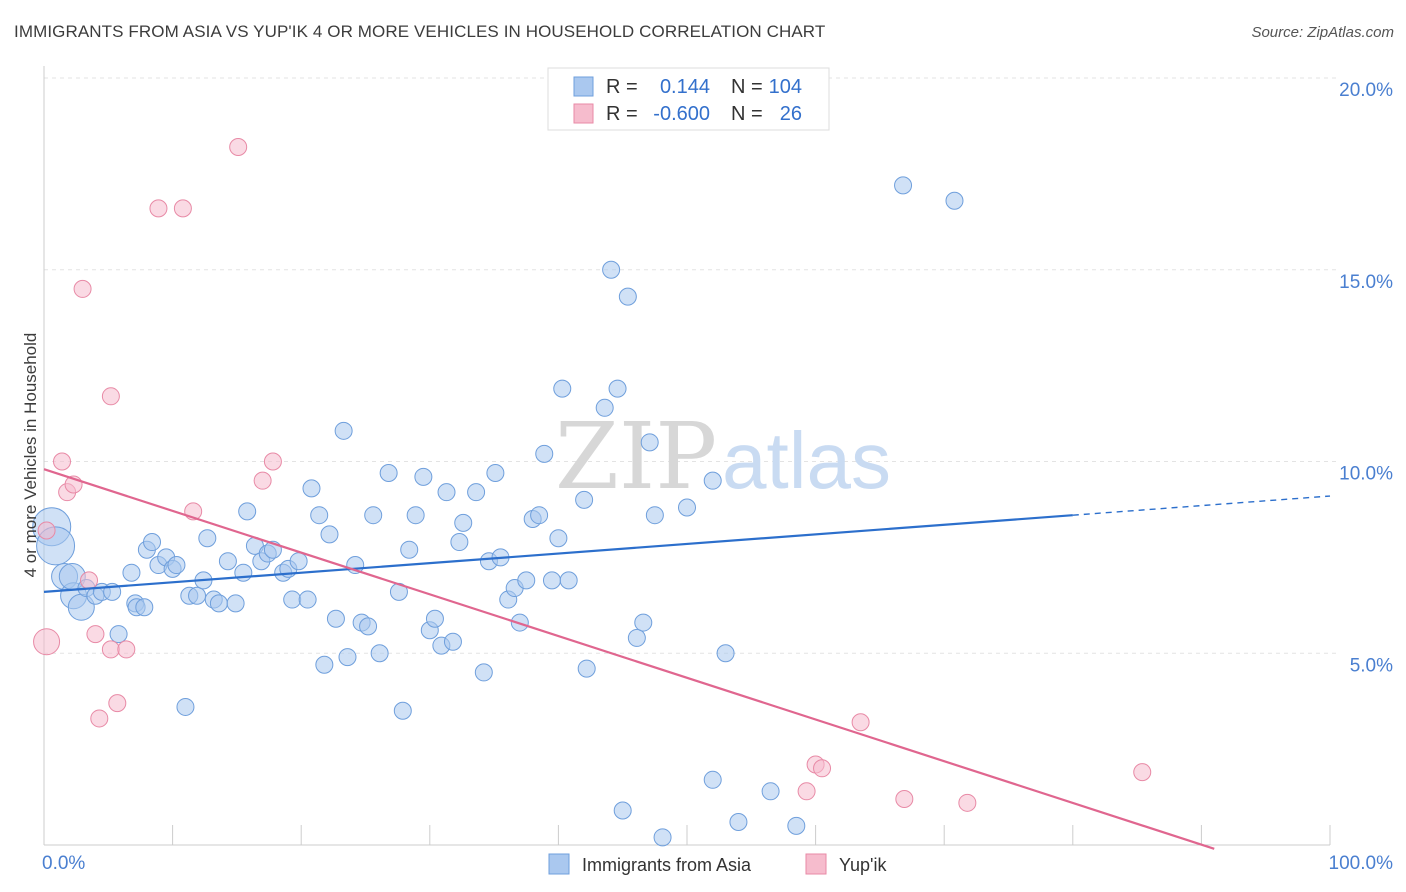  What do you see at coordinates (63, 863) in the screenshot?
I see `x-tick-label: 0.0%` at bounding box center [63, 863].